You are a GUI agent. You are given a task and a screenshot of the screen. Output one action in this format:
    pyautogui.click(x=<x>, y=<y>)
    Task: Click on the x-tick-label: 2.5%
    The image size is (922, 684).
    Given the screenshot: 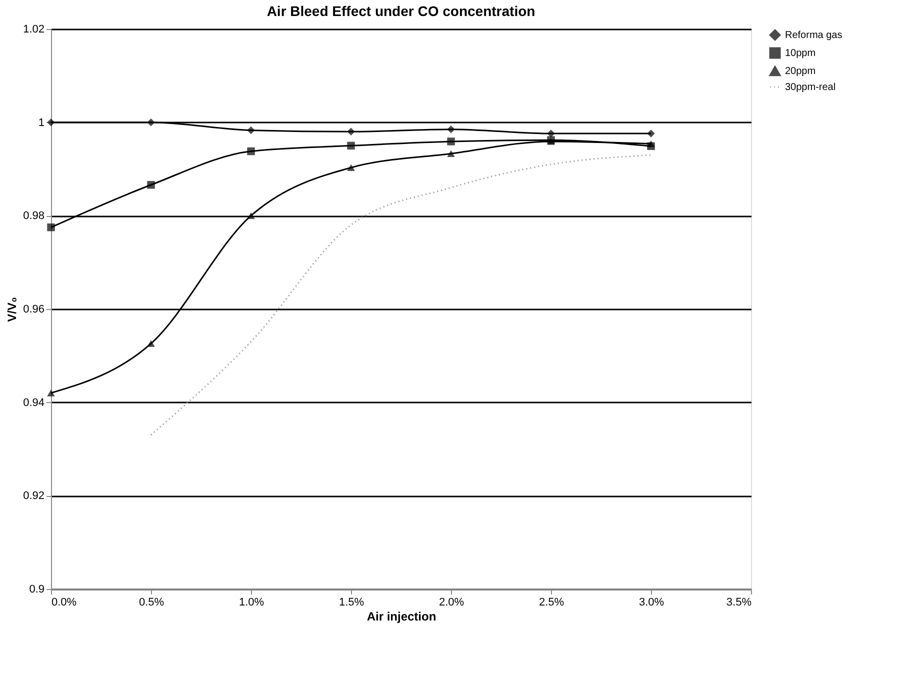 What is the action you would take?
    pyautogui.click(x=551, y=602)
    